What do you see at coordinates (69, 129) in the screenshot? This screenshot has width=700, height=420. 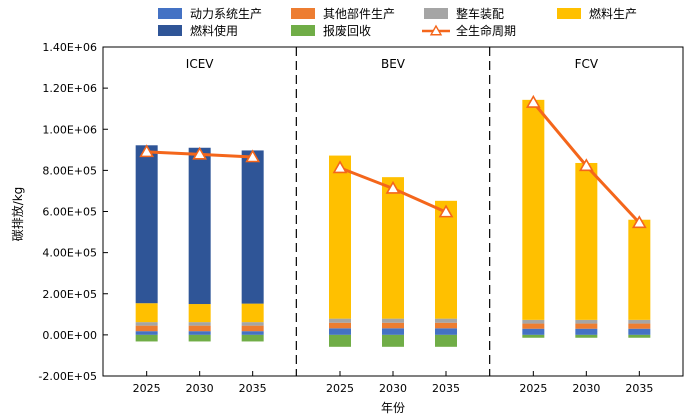 I see `y-tick-label: 1.00E+06` at bounding box center [69, 129].